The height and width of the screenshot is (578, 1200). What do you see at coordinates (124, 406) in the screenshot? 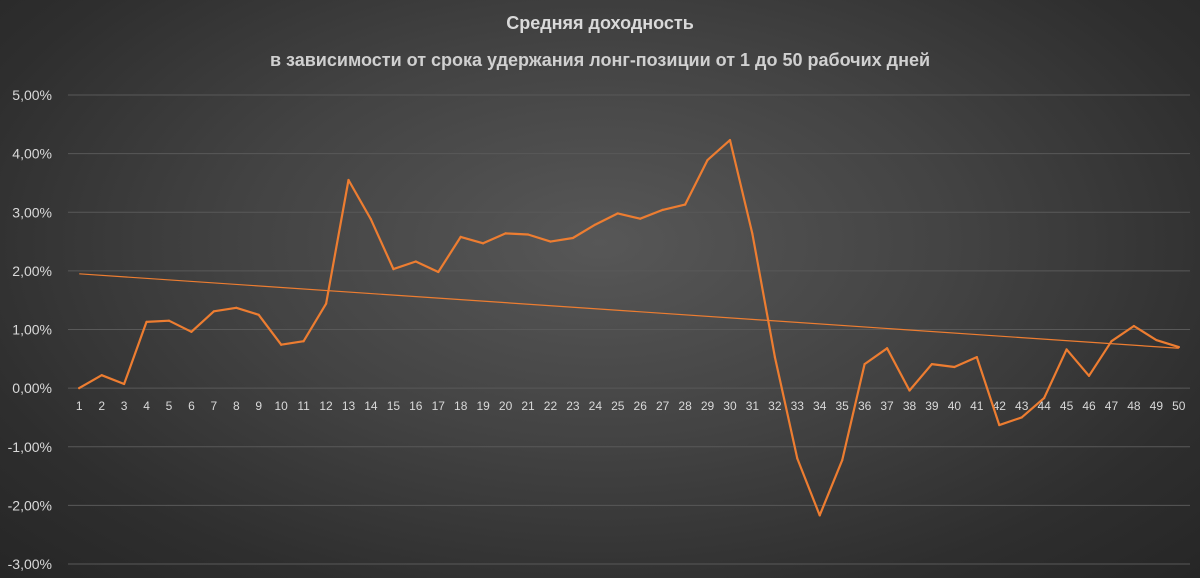
I see `x-tick-label: 3` at bounding box center [124, 406].